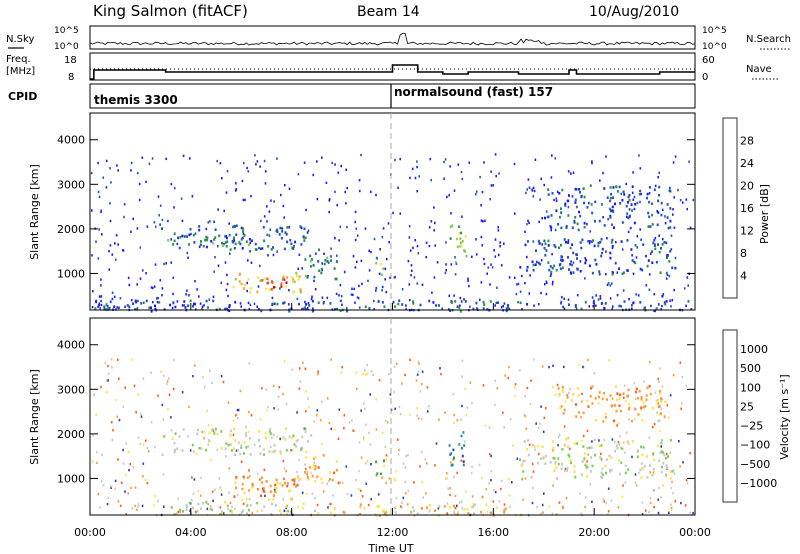 This screenshot has width=800, height=554. I want to click on nsearch-top-tick: 10^5, so click(714, 31).